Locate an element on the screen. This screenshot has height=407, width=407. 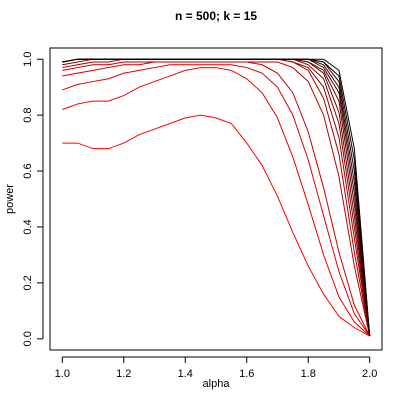
x-axis-label: alpha is located at coordinates (217, 384).